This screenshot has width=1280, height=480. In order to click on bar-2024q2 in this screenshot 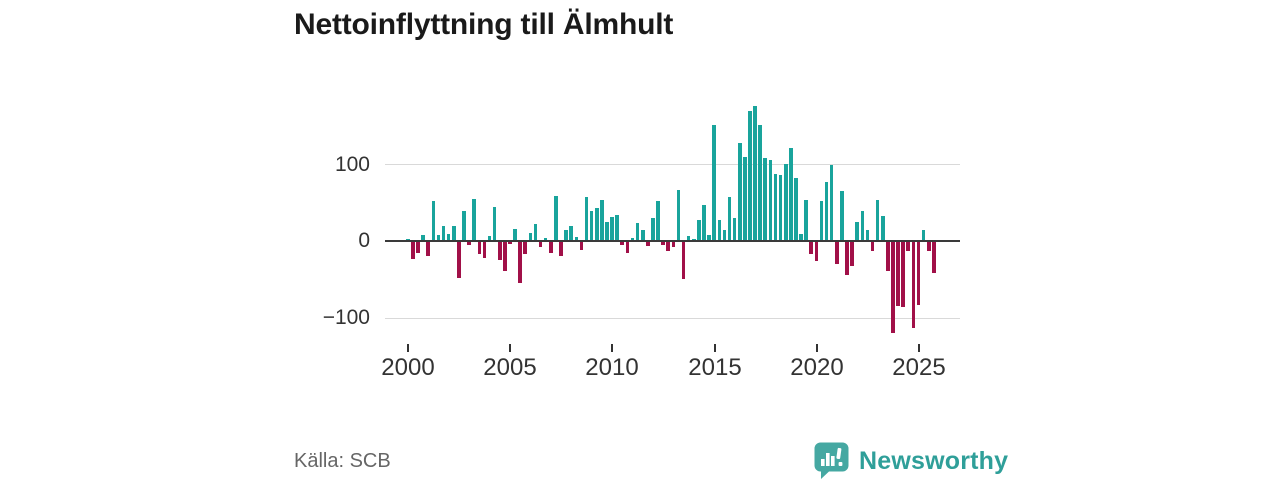, I will do `click(903, 275)`.